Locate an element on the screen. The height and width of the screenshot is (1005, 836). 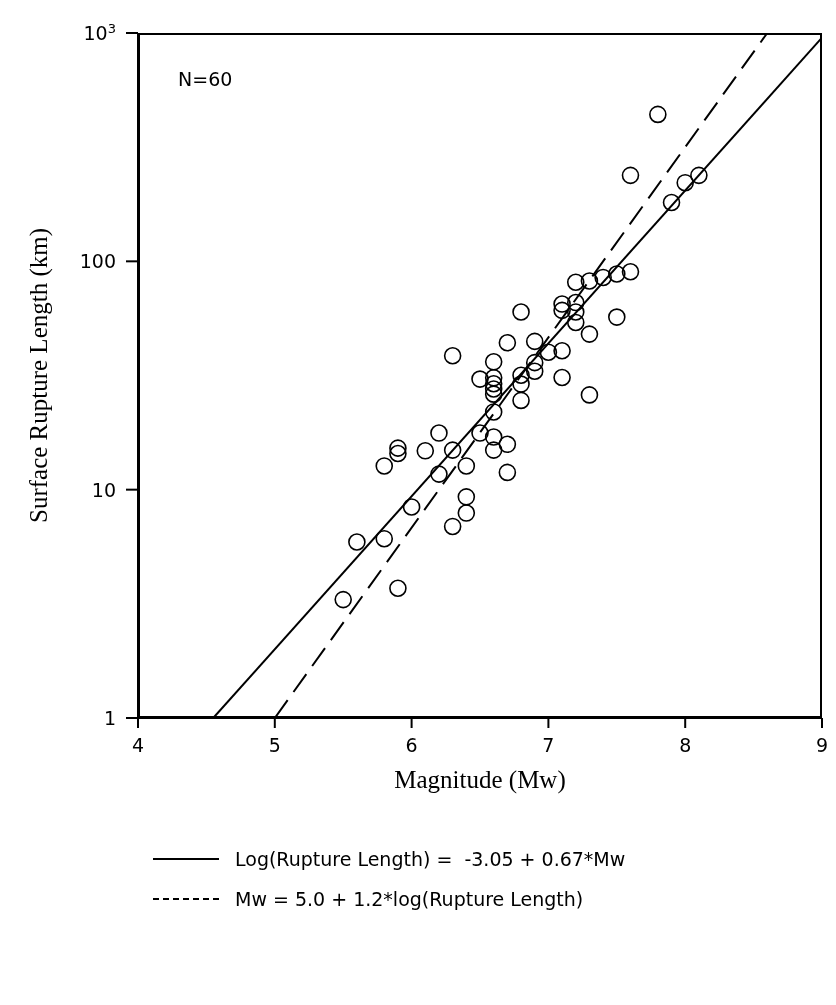
x-tick-label: 5 is located at coordinates (274, 745).